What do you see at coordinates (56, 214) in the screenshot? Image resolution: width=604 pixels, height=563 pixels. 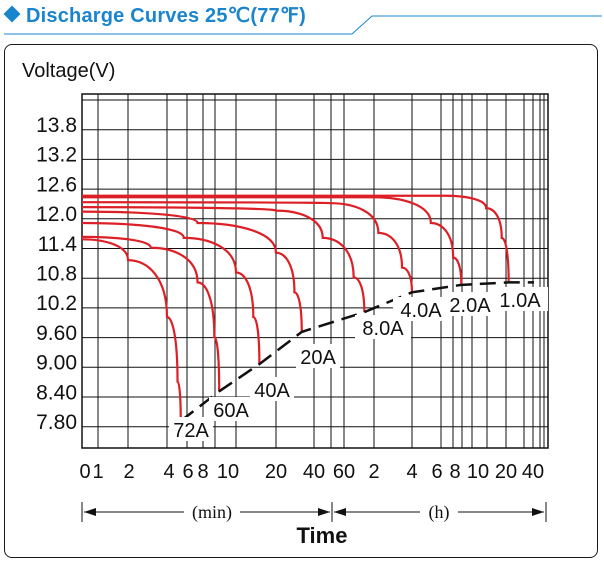 I see `y-tick-label: 12.0` at bounding box center [56, 214].